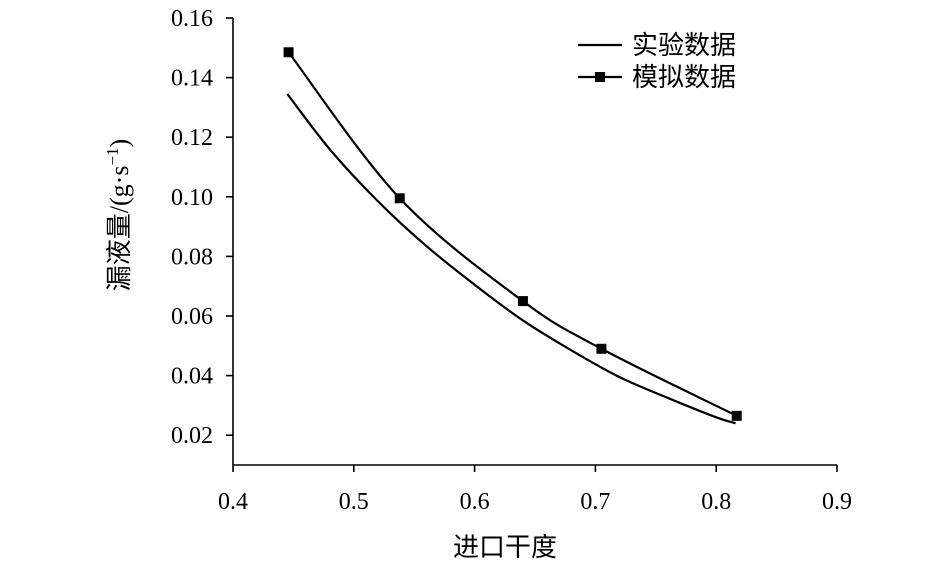 This screenshot has height=566, width=945. What do you see at coordinates (505, 547) in the screenshot?
I see `x-axis-title: 进口干度` at bounding box center [505, 547].